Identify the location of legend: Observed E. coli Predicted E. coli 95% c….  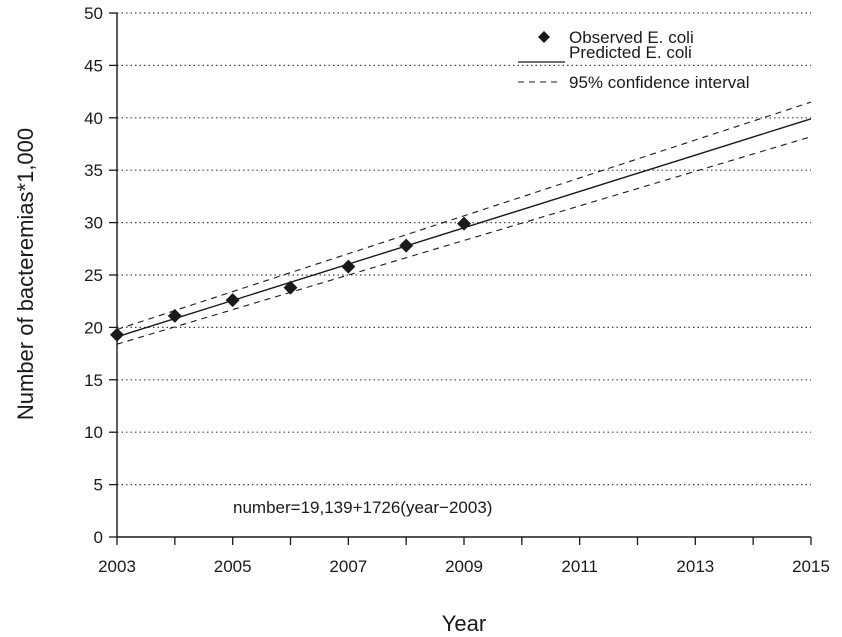
(634, 60).